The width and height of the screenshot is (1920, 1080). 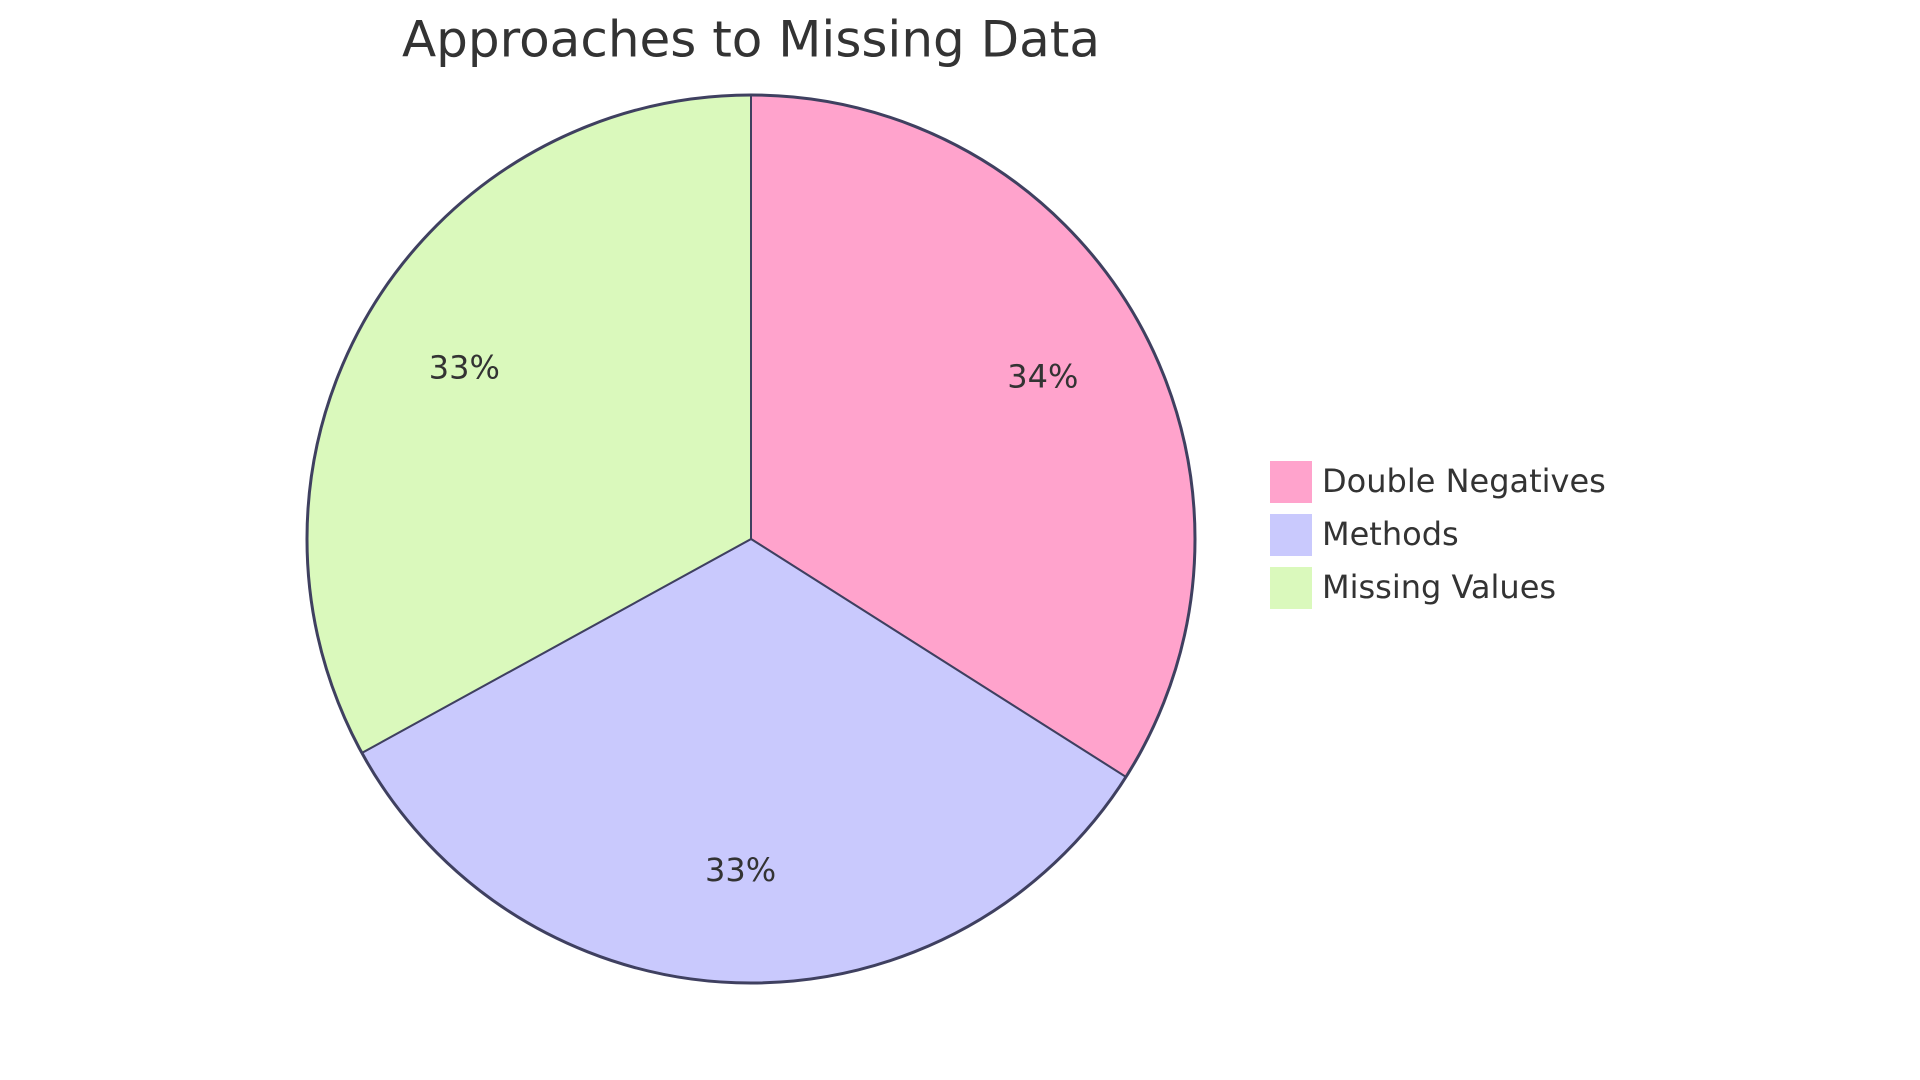 I want to click on chart-title: Approaches to Missing Data, so click(x=751, y=40).